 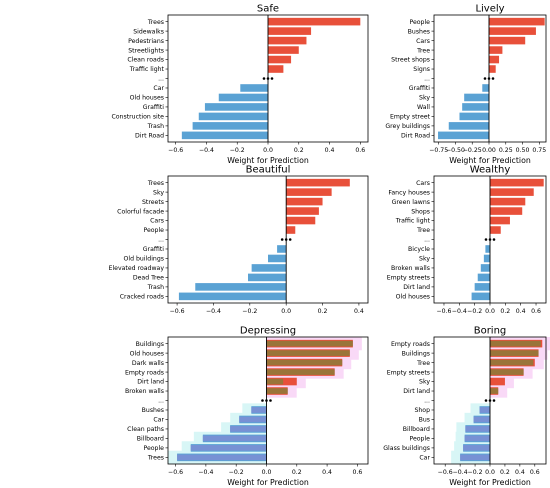 What do you see at coordinates (153, 410) in the screenshot?
I see `category-label: Bushes` at bounding box center [153, 410].